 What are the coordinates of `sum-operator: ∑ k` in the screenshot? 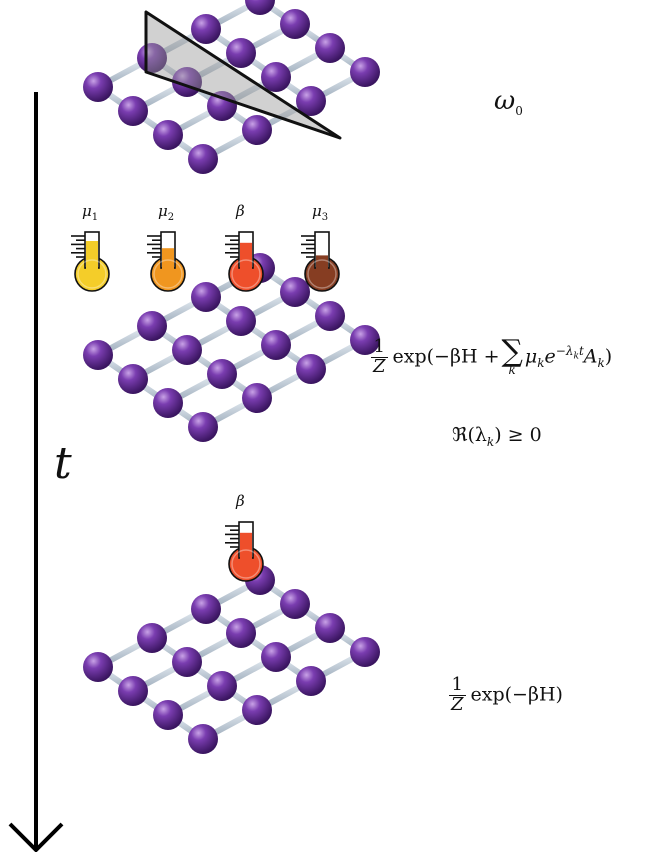 It's located at (512, 356).